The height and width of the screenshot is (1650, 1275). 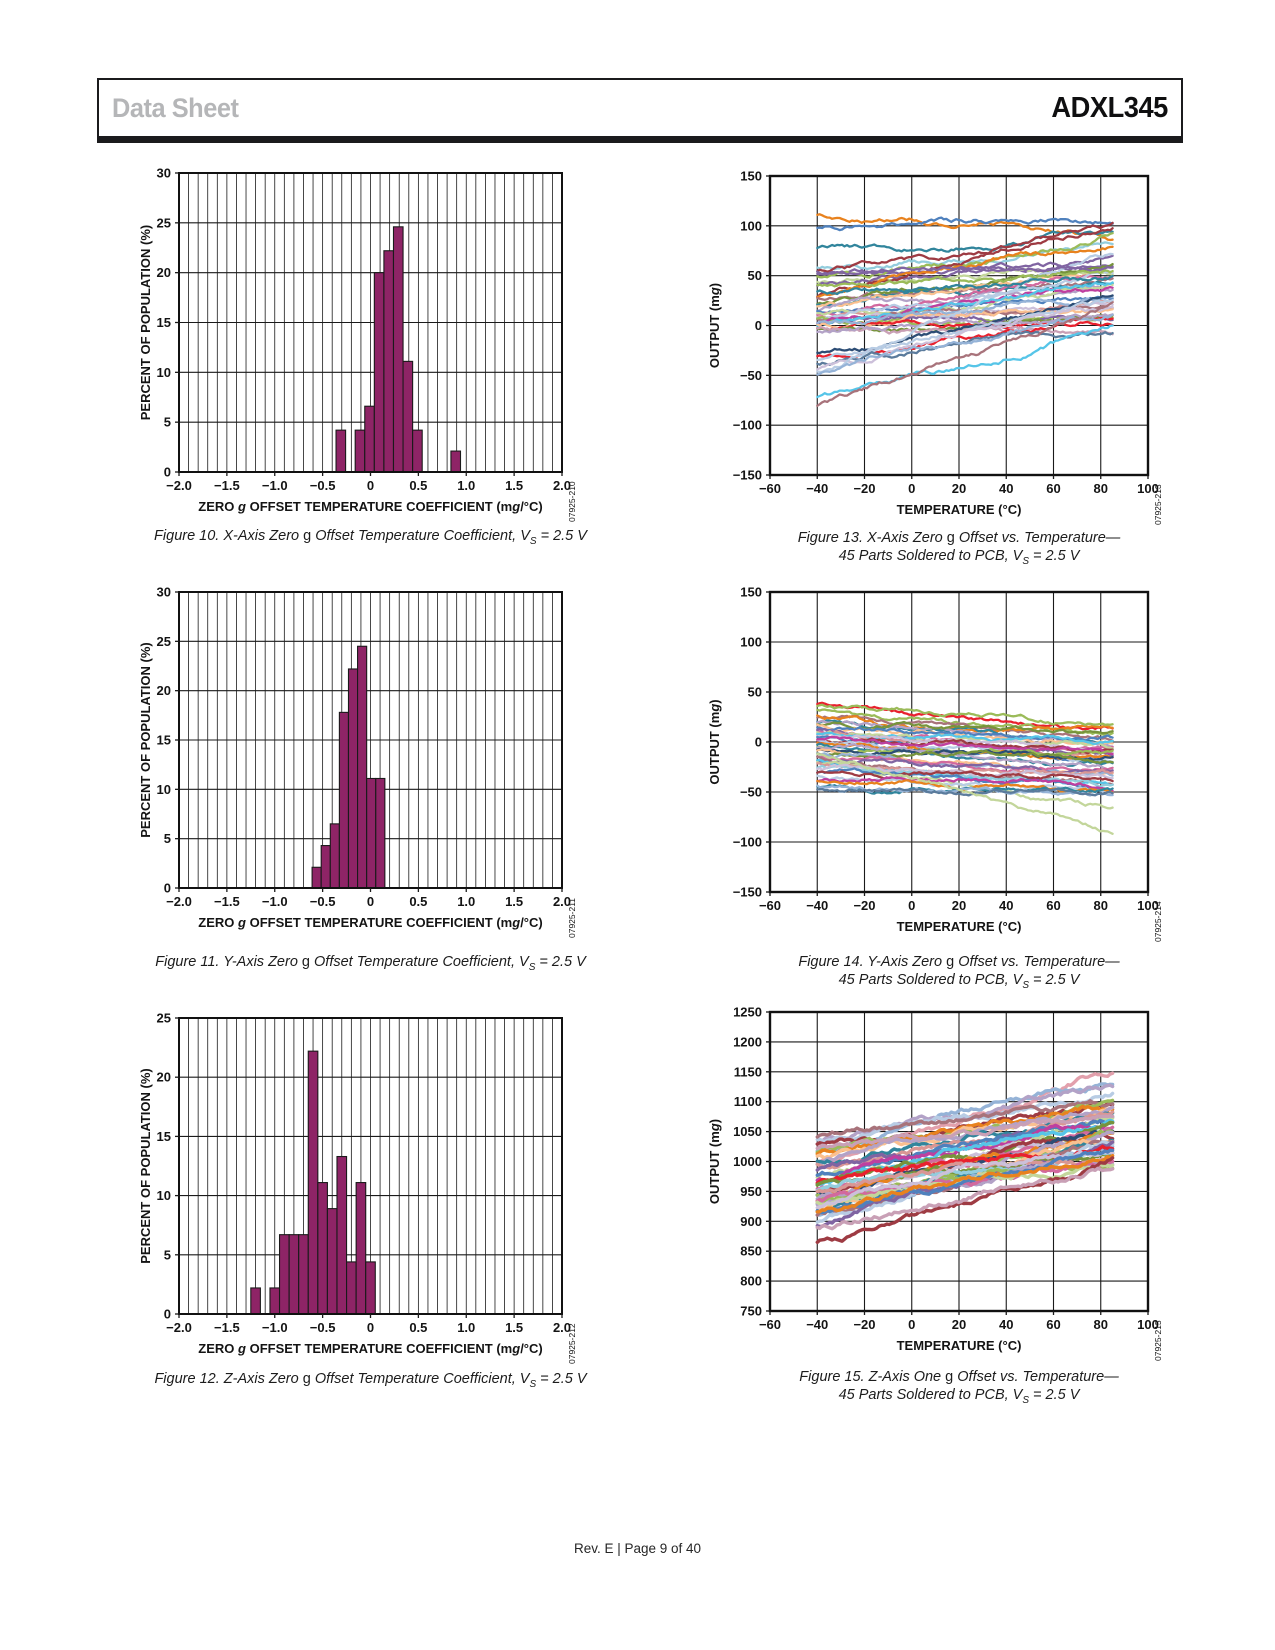 What do you see at coordinates (227, 485) in the screenshot?
I see `figure-10-xtick: −1.5` at bounding box center [227, 485].